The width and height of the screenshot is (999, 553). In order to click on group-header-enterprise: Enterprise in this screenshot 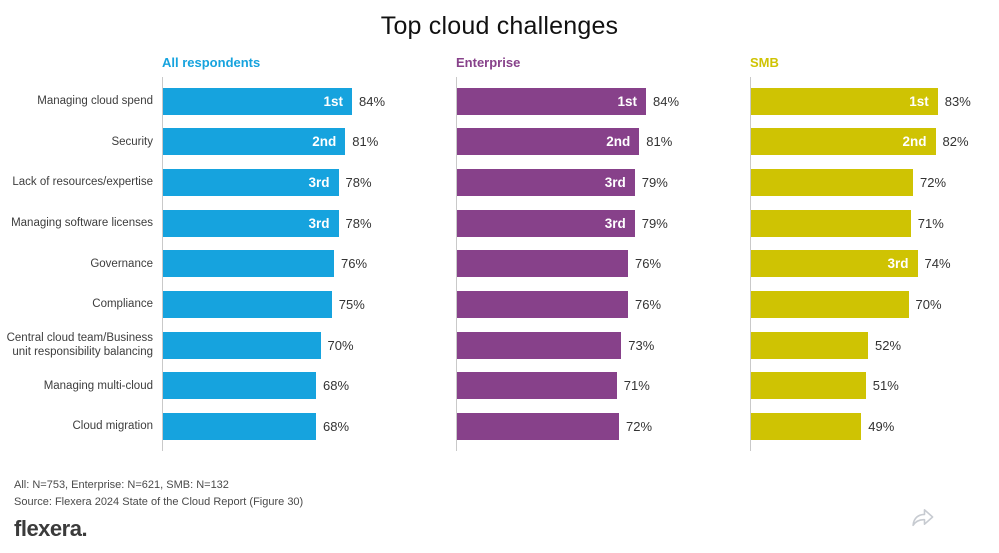, I will do `click(488, 62)`.